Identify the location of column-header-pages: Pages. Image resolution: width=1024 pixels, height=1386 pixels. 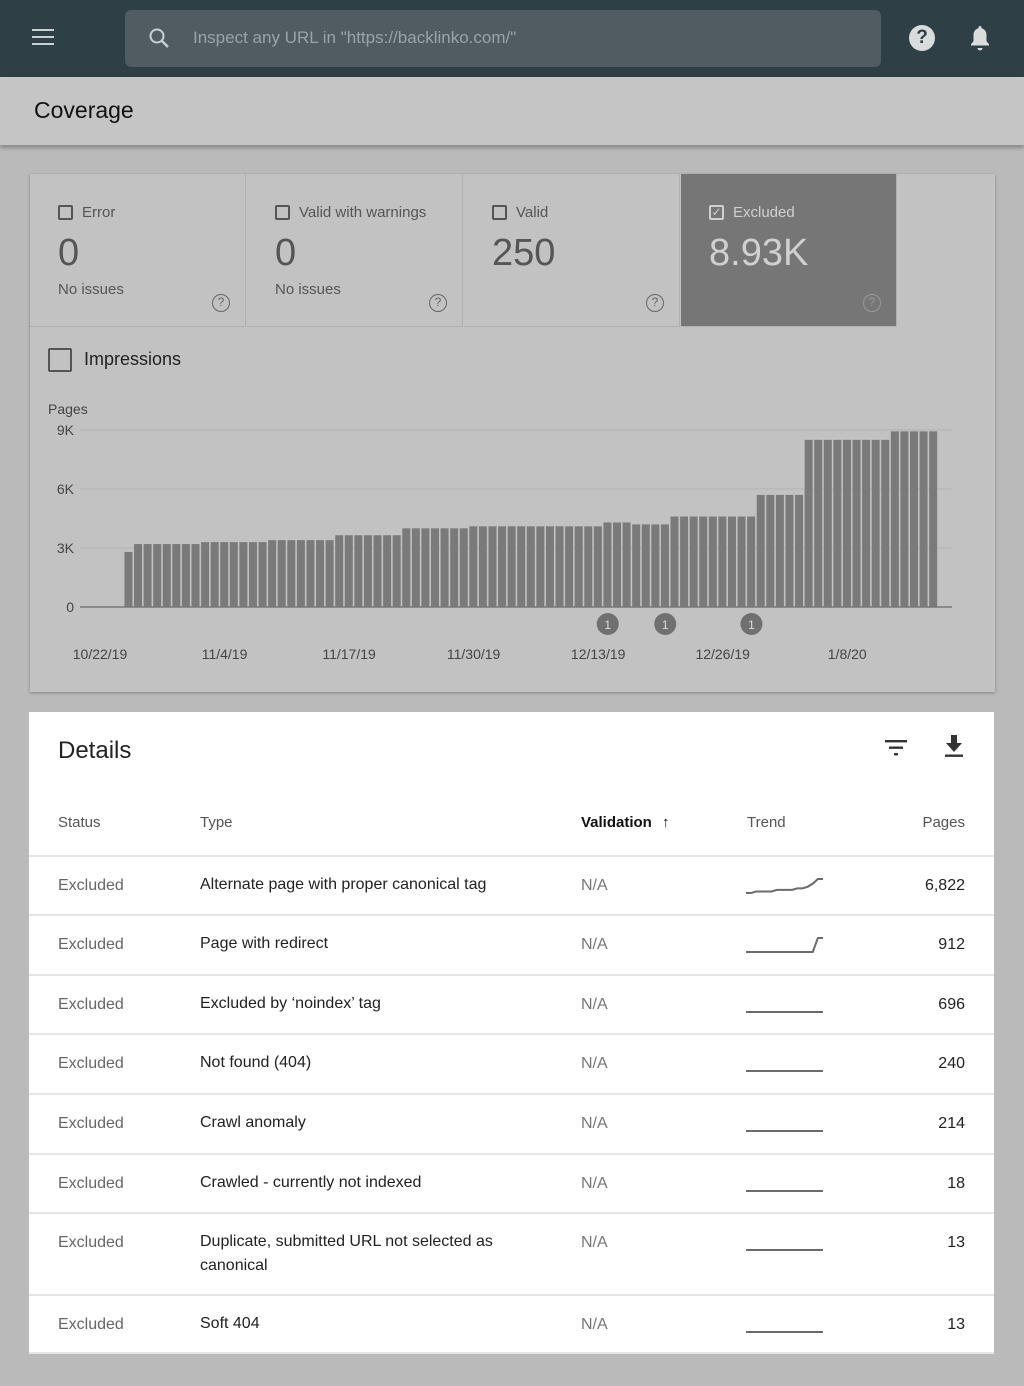
(943, 822).